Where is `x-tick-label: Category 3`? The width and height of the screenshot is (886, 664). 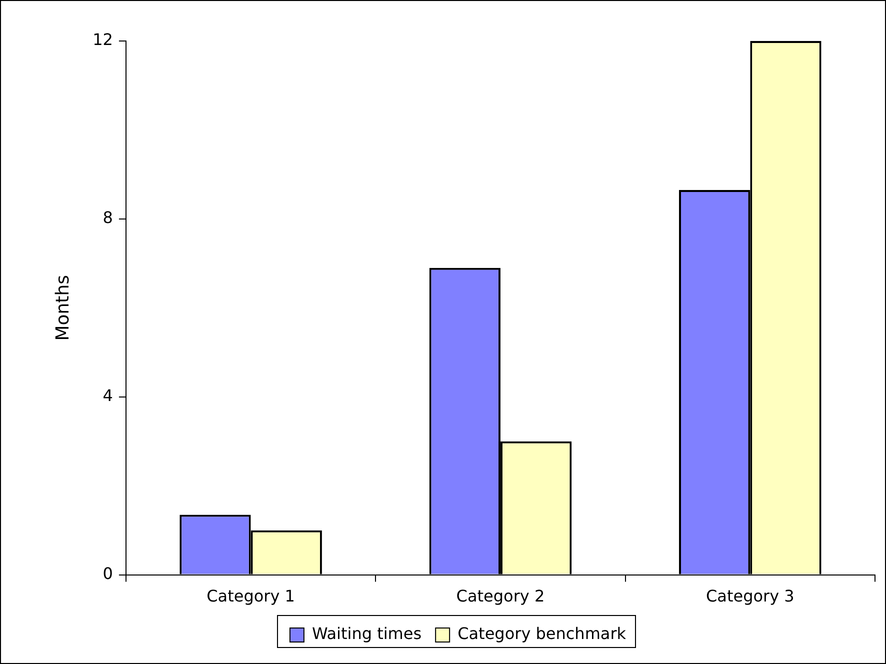
x-tick-label: Category 3 is located at coordinates (750, 596).